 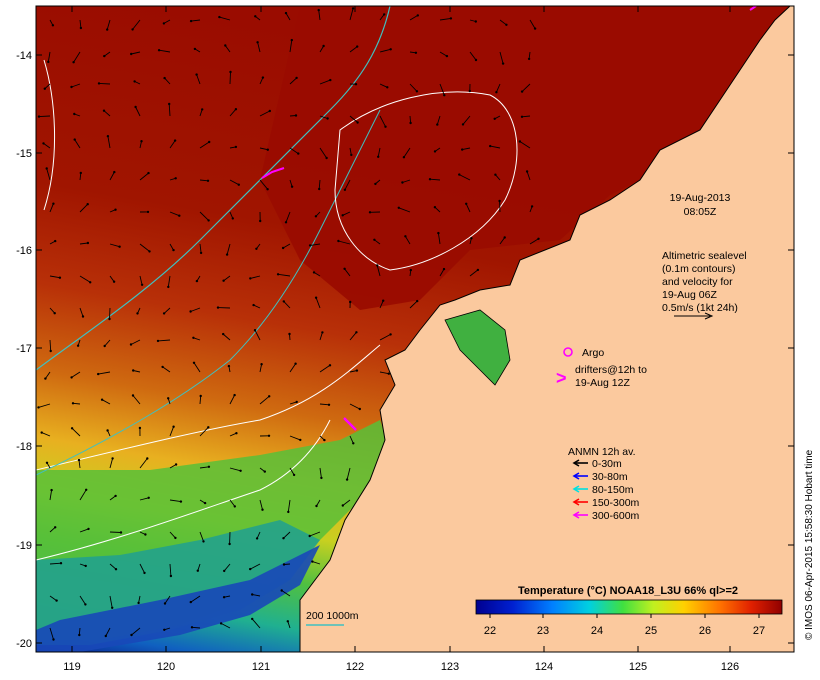 What do you see at coordinates (24, 251) in the screenshot?
I see `lat-tick-label: -16` at bounding box center [24, 251].